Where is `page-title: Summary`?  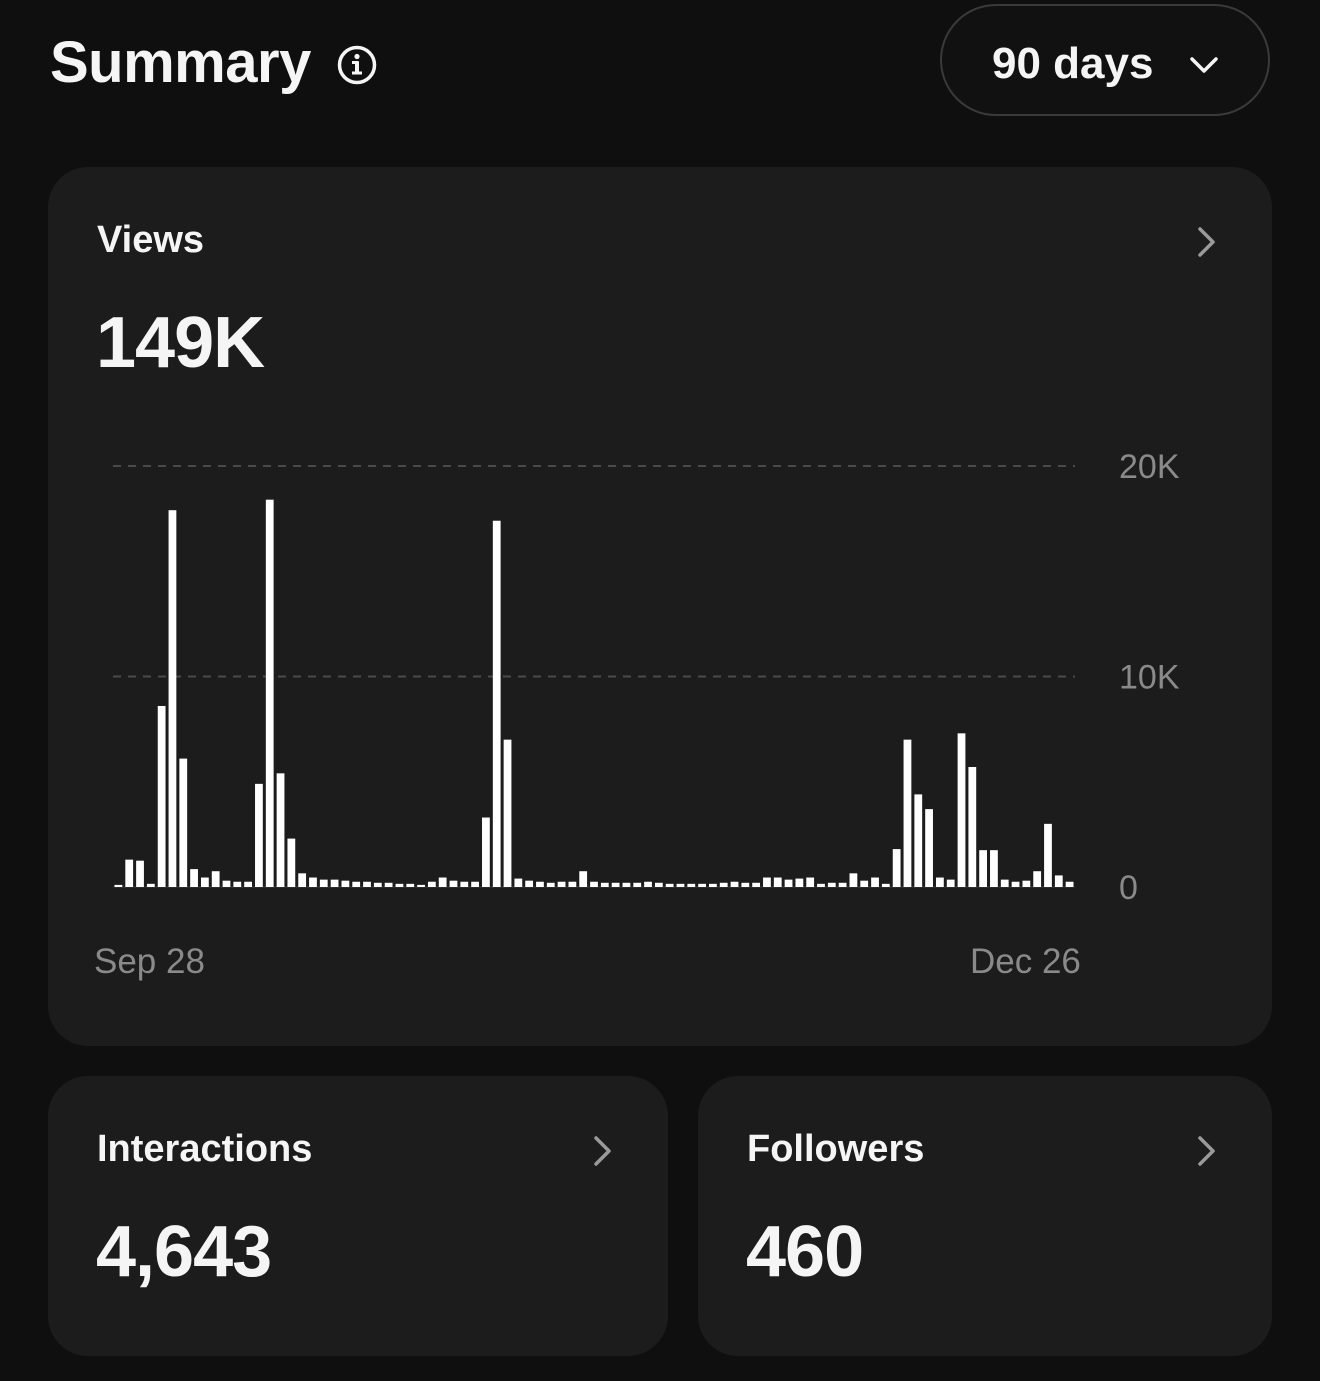
page-title: Summary is located at coordinates (180, 62).